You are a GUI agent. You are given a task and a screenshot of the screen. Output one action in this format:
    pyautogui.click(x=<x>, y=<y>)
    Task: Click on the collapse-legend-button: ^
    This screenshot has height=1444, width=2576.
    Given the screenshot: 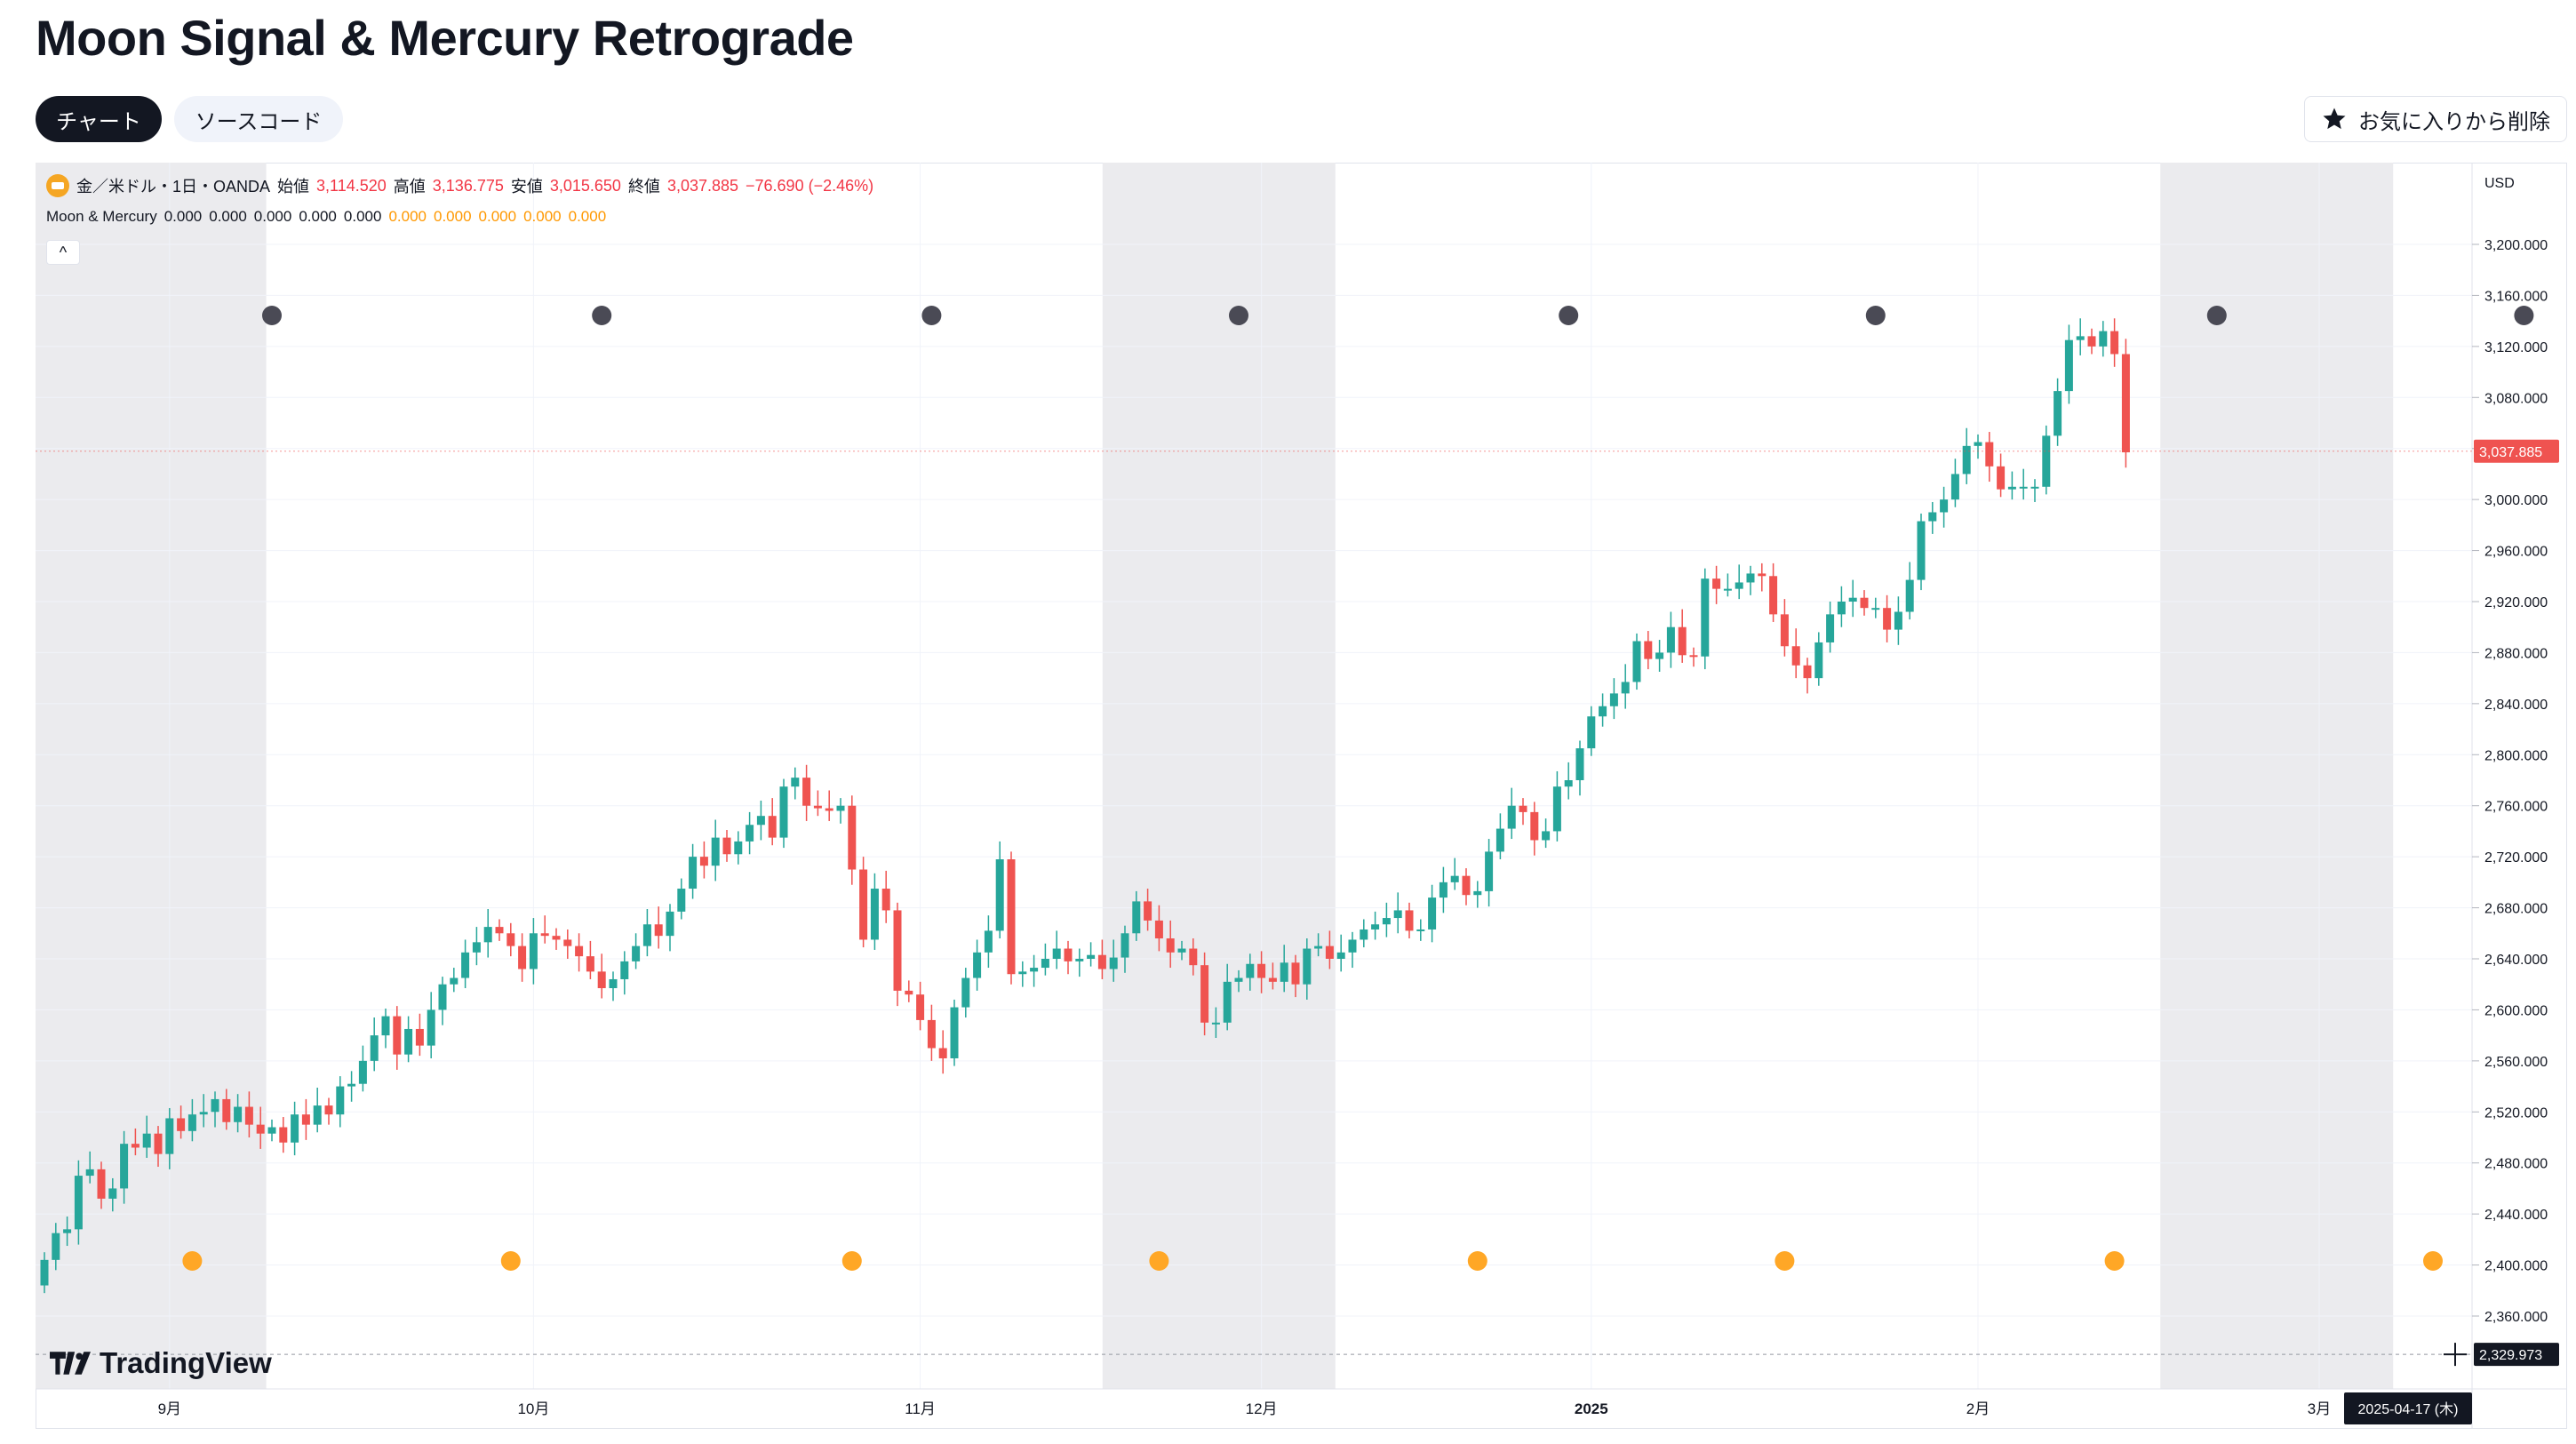 What is the action you would take?
    pyautogui.click(x=63, y=252)
    